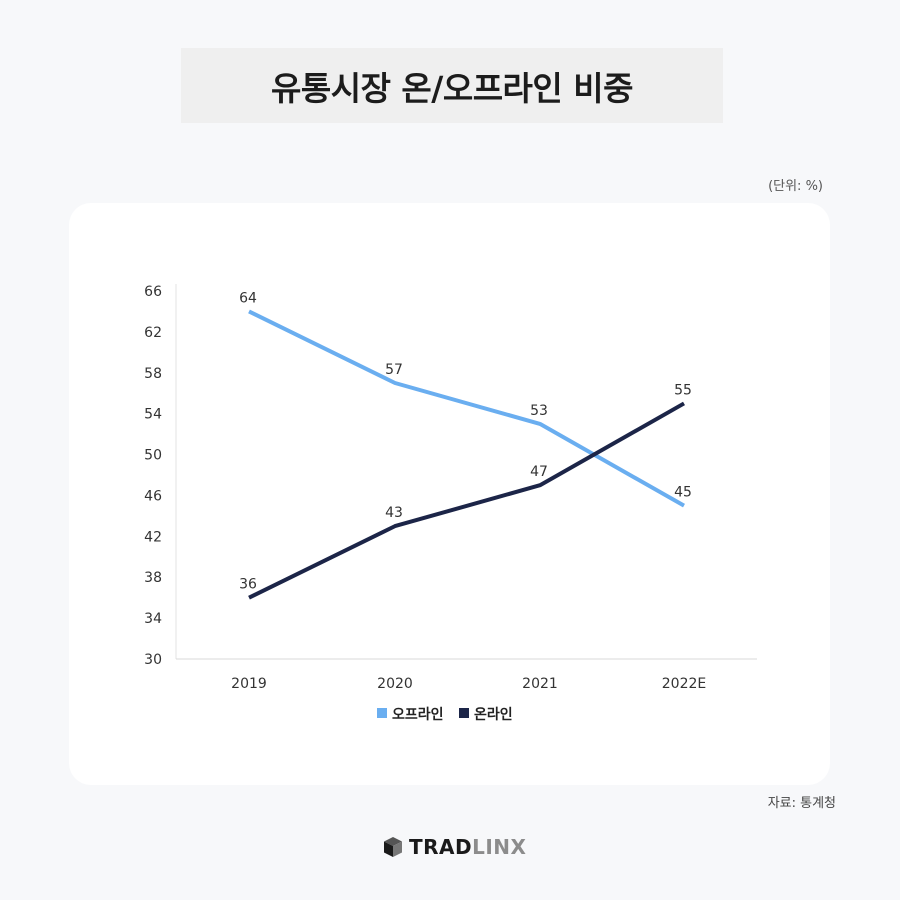 This screenshot has height=900, width=900. I want to click on data-label: 36, so click(248, 585).